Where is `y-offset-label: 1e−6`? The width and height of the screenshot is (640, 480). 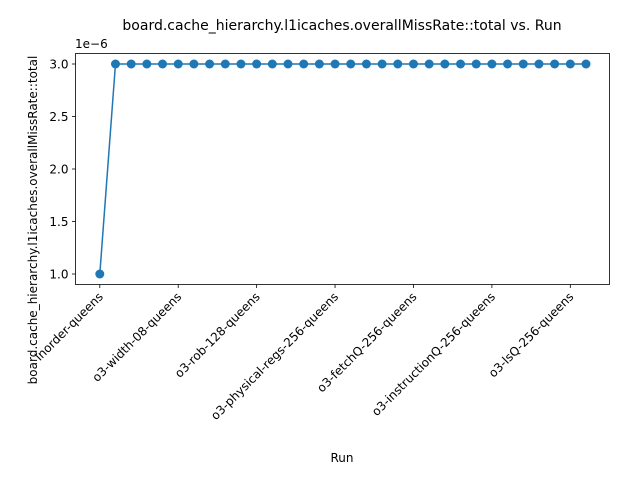
y-offset-label: 1e−6 is located at coordinates (91, 44).